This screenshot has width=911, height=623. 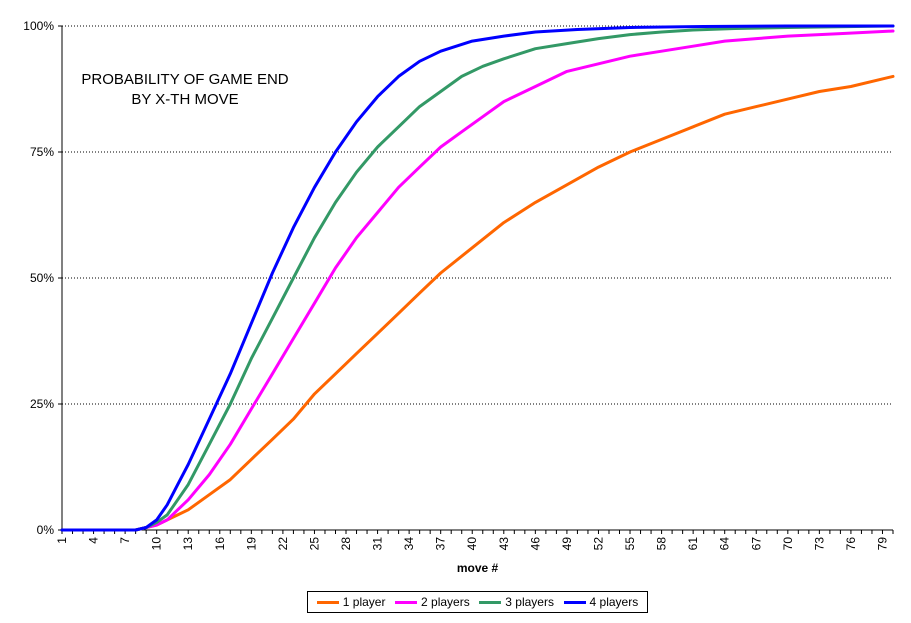 What do you see at coordinates (567, 544) in the screenshot?
I see `x-tick-label-16: 49` at bounding box center [567, 544].